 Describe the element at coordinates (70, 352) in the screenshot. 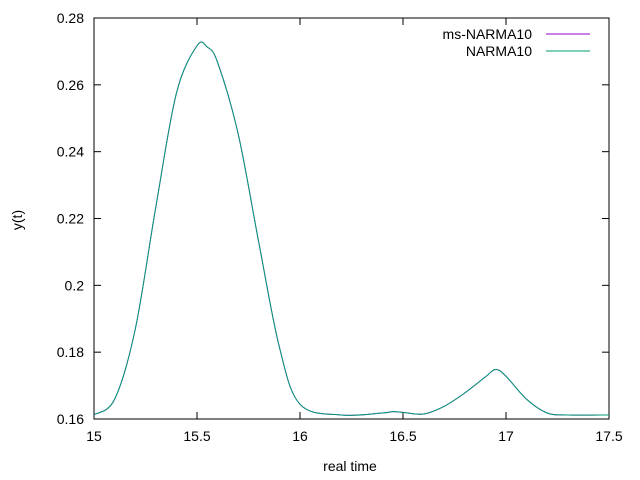

I see `y-tick-label: 0.18` at that location.